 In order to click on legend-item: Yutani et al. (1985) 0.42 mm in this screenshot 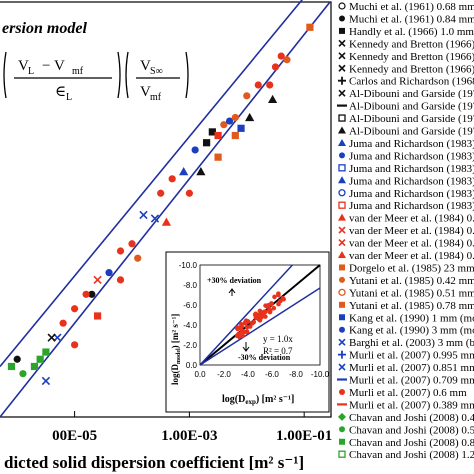, I will do `click(406, 281)`.